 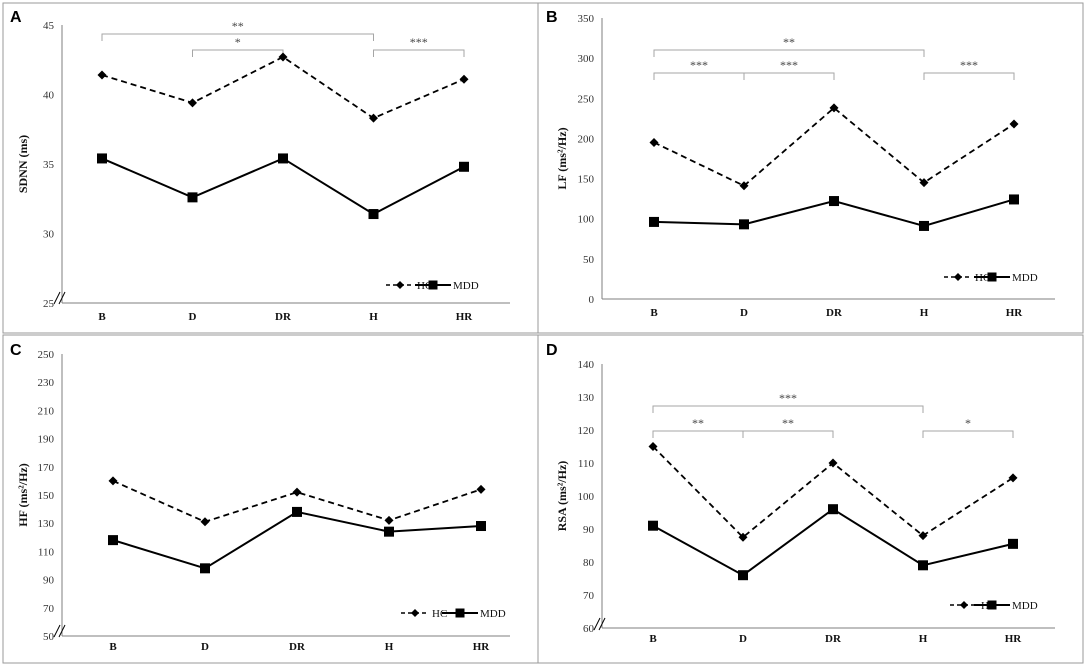 What do you see at coordinates (992, 605) in the screenshot?
I see `legend-marker-mdd` at bounding box center [992, 605].